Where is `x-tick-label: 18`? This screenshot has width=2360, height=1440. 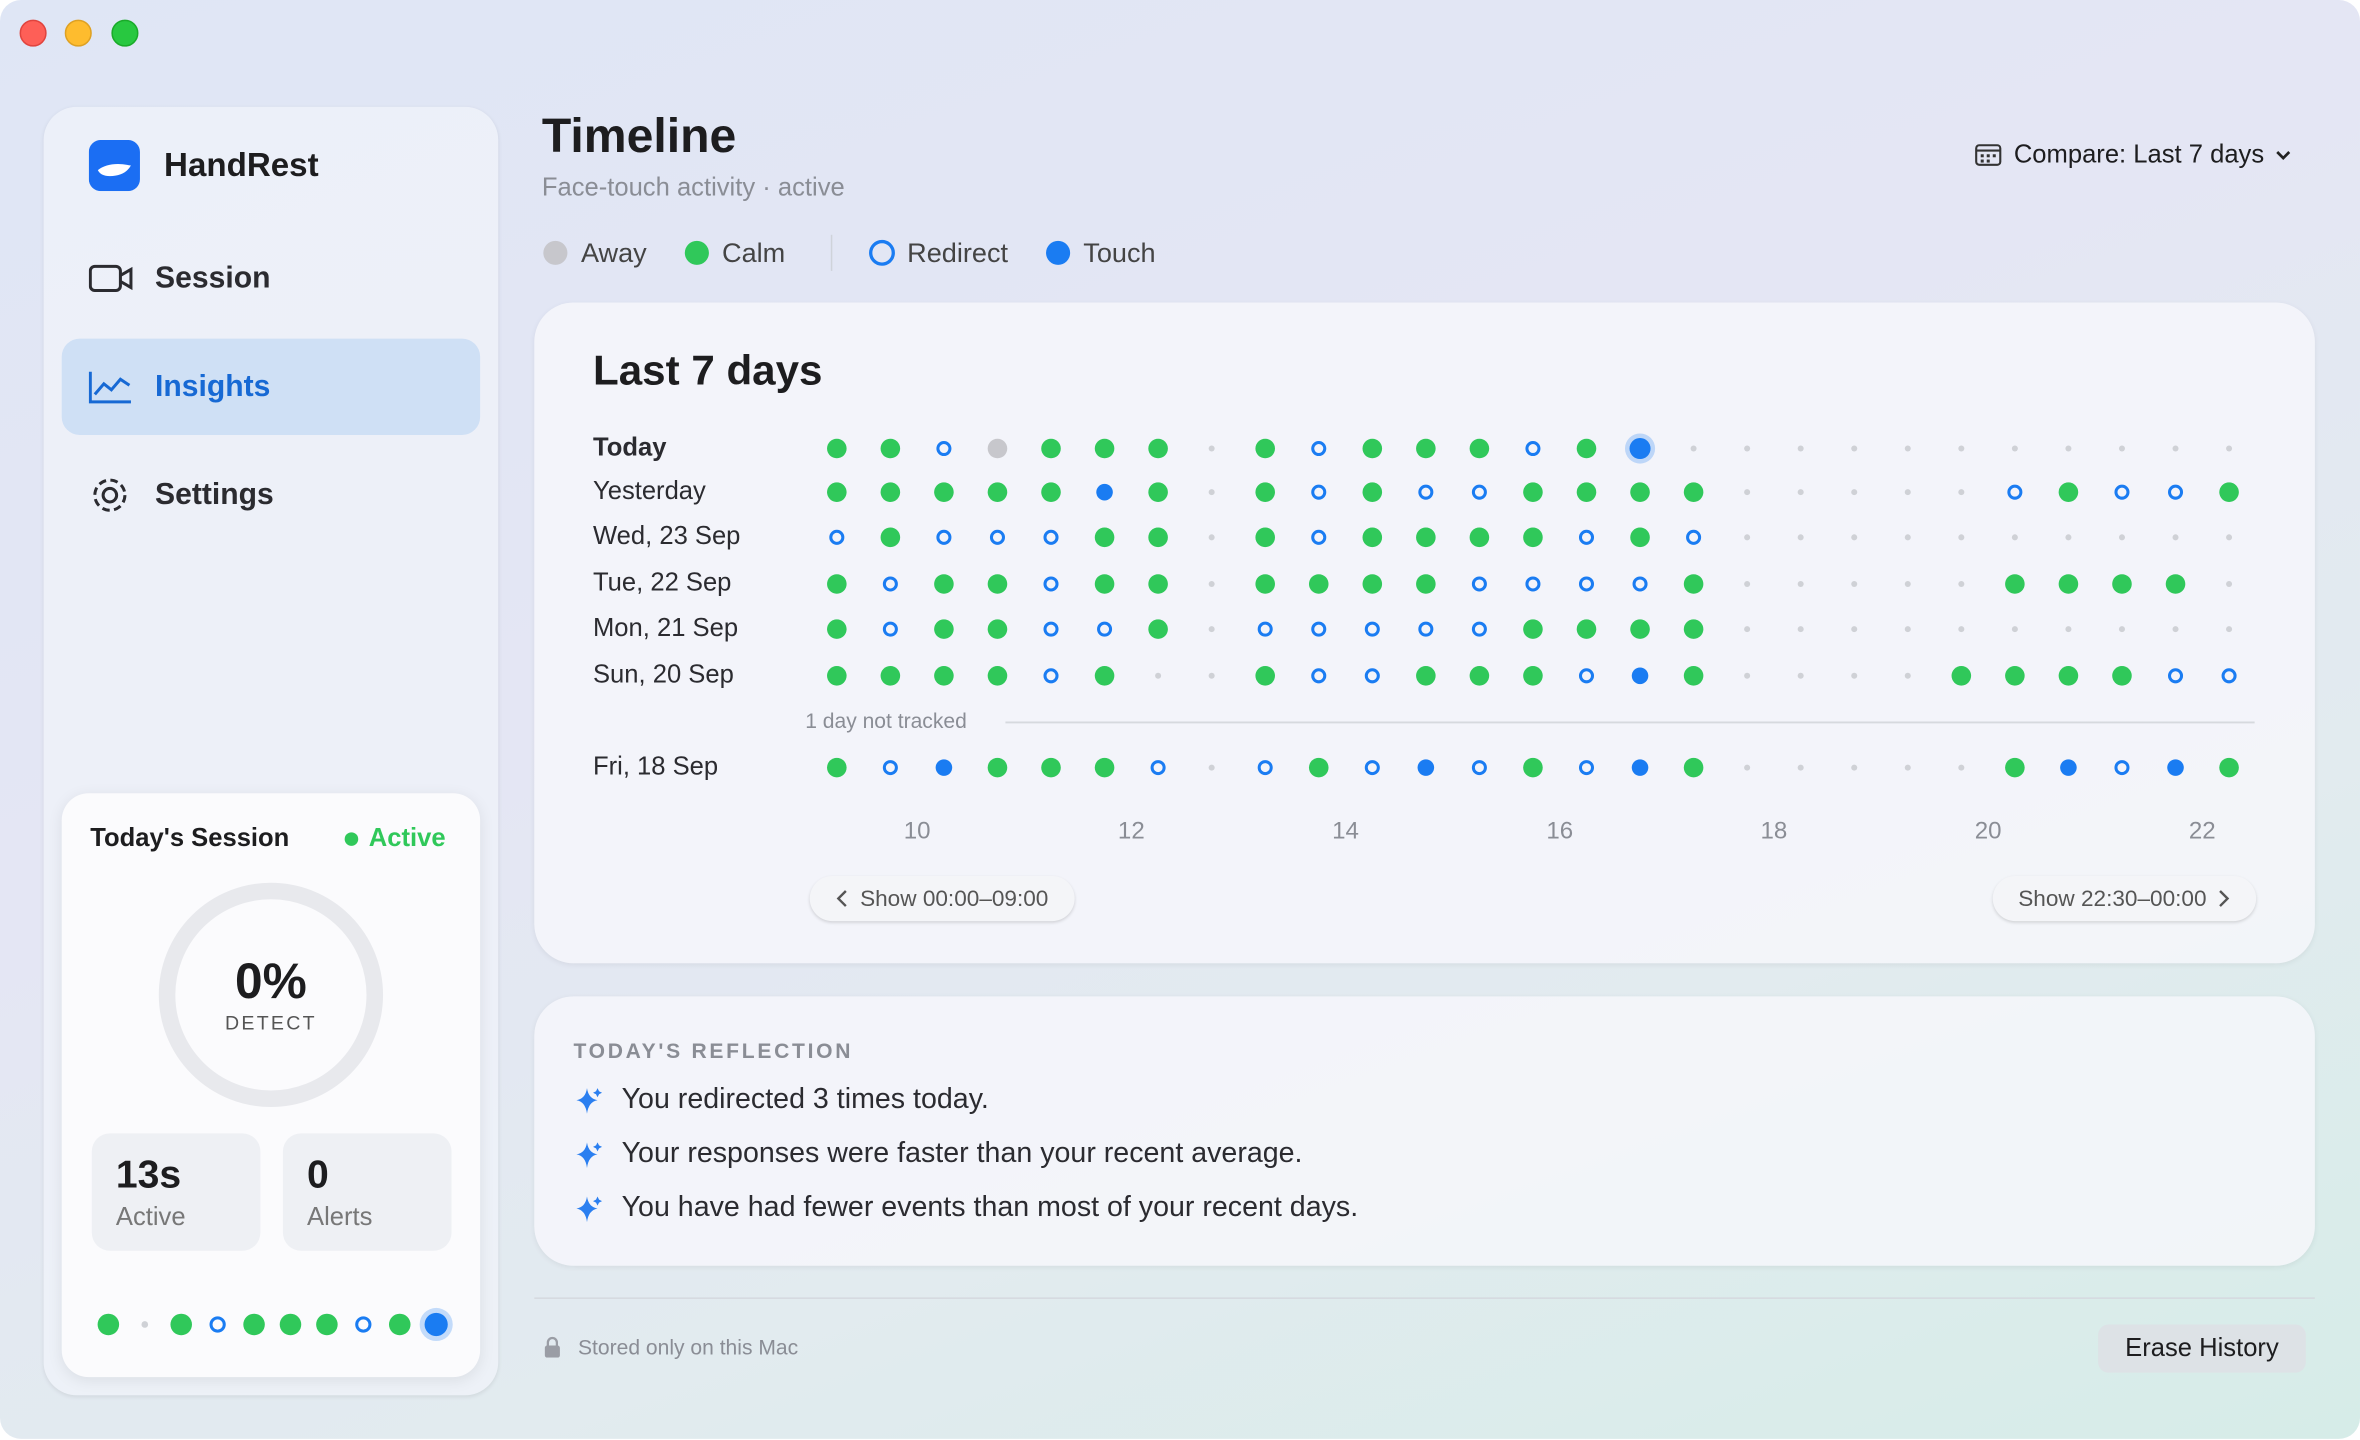
x-tick-label: 18 is located at coordinates (1774, 831).